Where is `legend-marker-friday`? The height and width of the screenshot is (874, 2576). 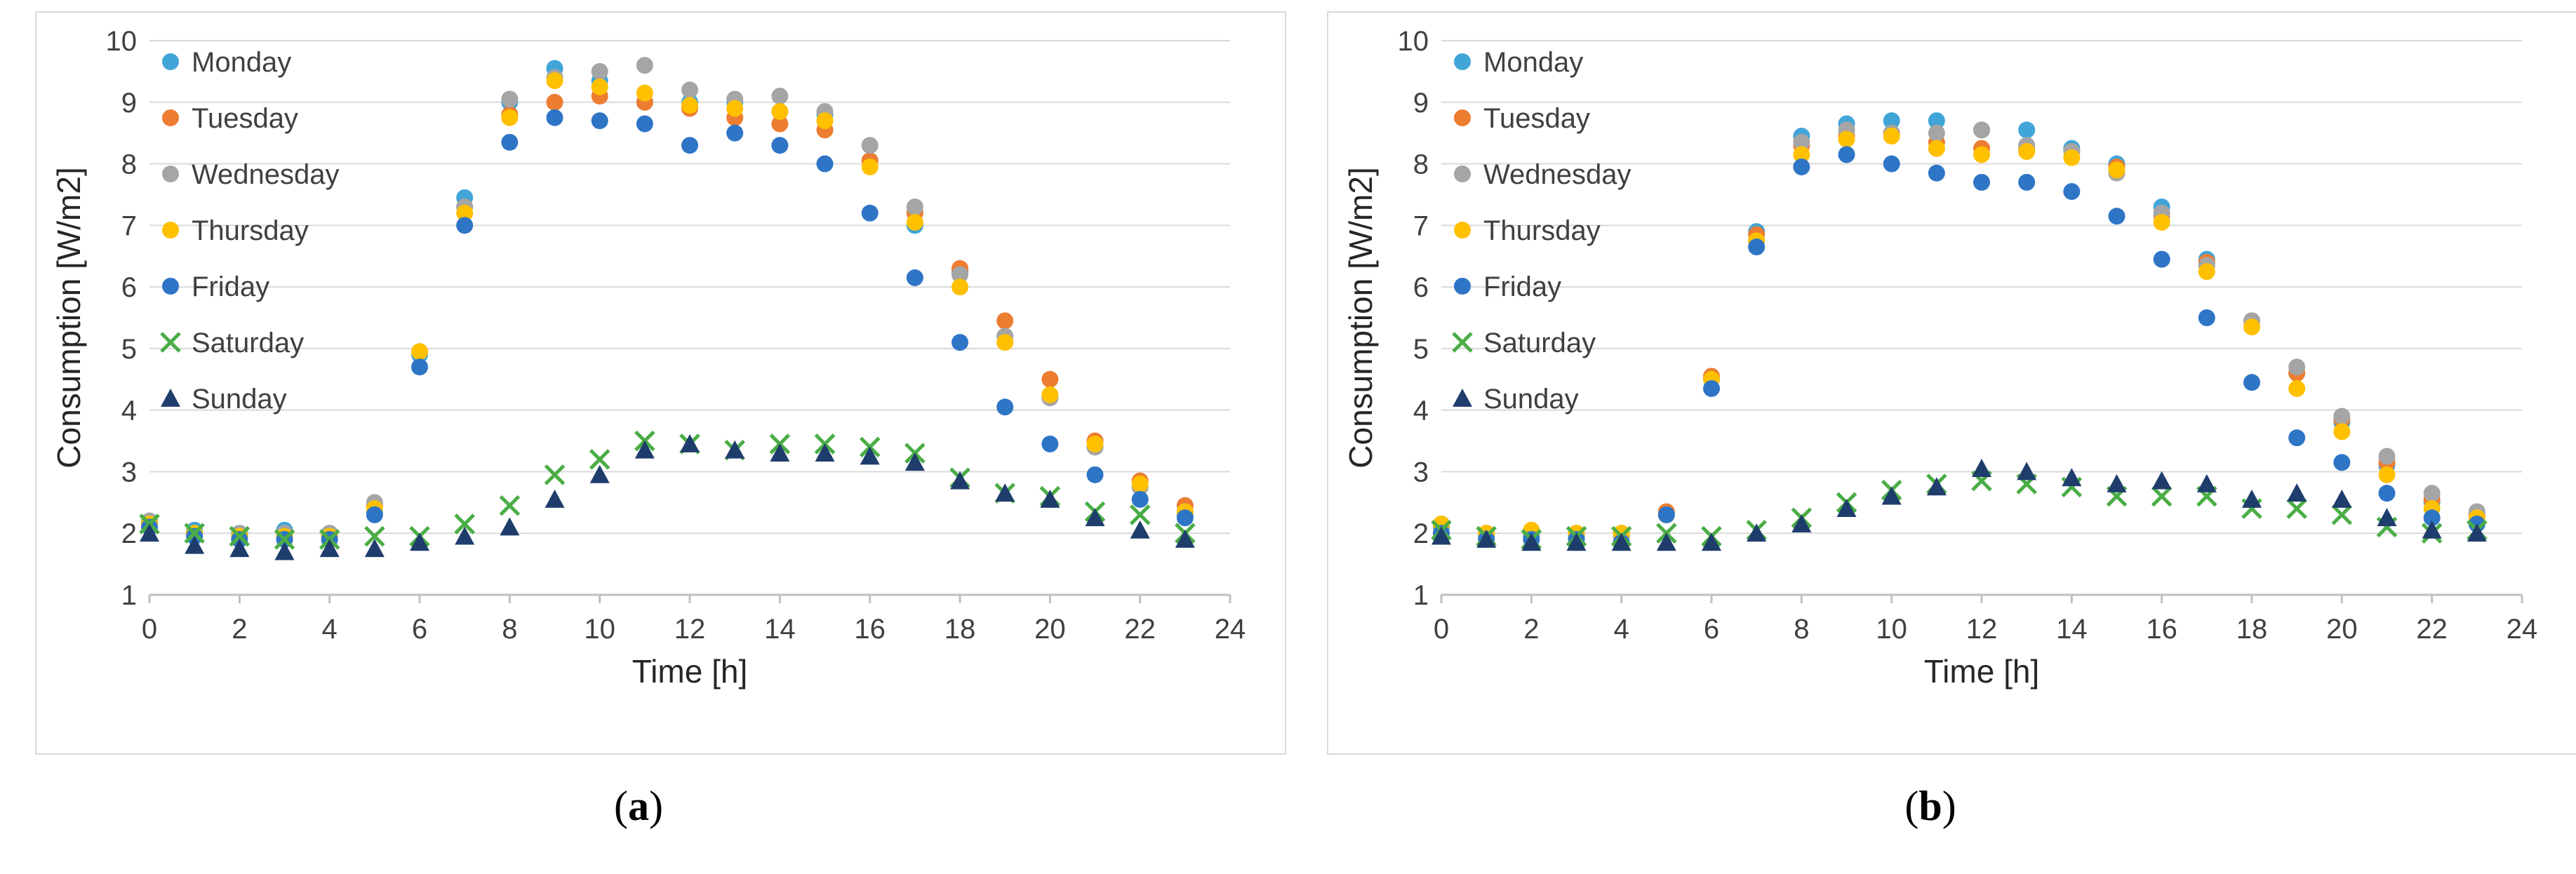 legend-marker-friday is located at coordinates (1462, 286).